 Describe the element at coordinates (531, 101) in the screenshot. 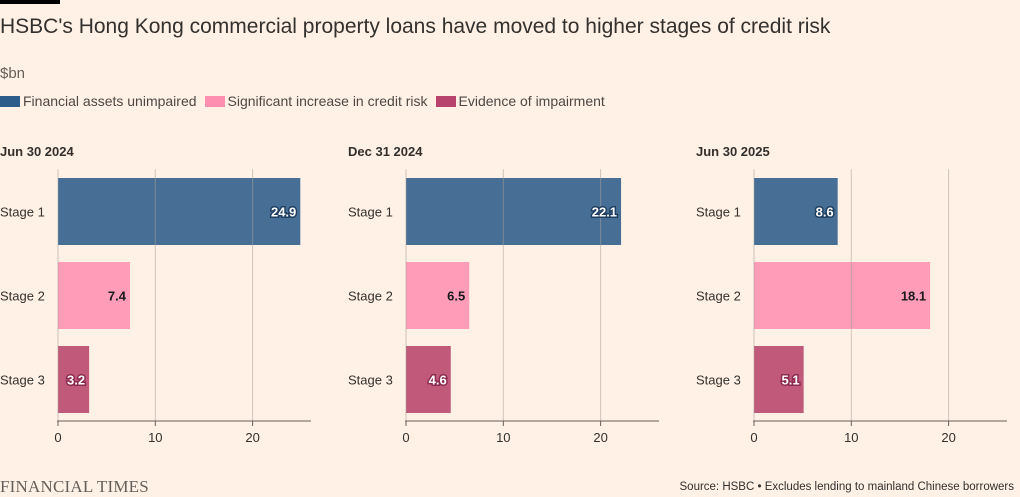

I see `legend-label-impairment: Evidence of impairment` at that location.